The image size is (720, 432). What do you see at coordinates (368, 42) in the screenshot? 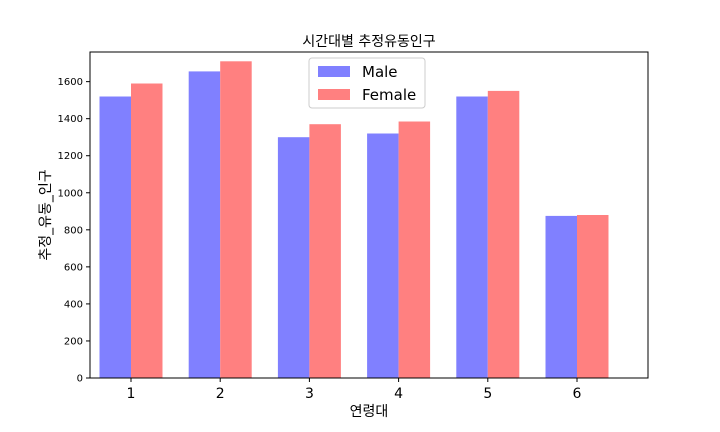
I see `chart-title: 시간대별 추정유동인구` at bounding box center [368, 42].